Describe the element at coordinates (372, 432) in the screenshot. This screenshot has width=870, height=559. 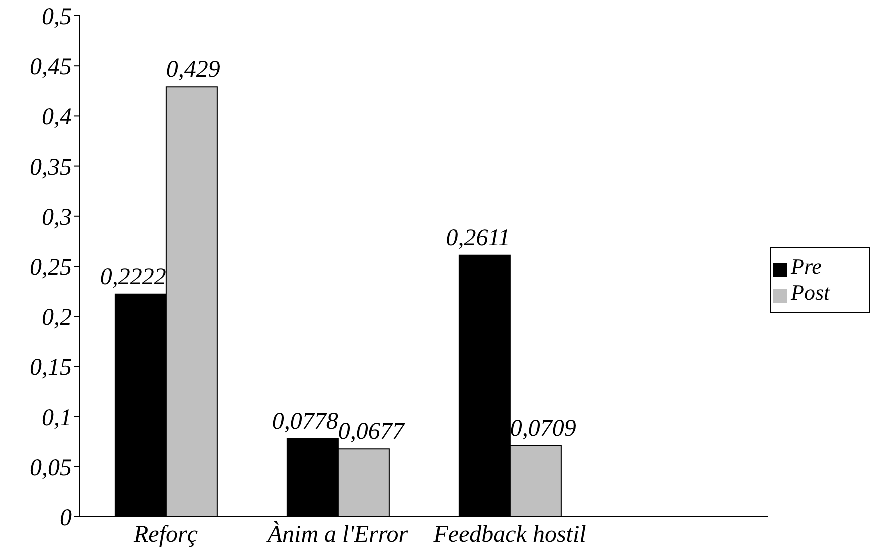
I see `data-label: 0,0677` at that location.